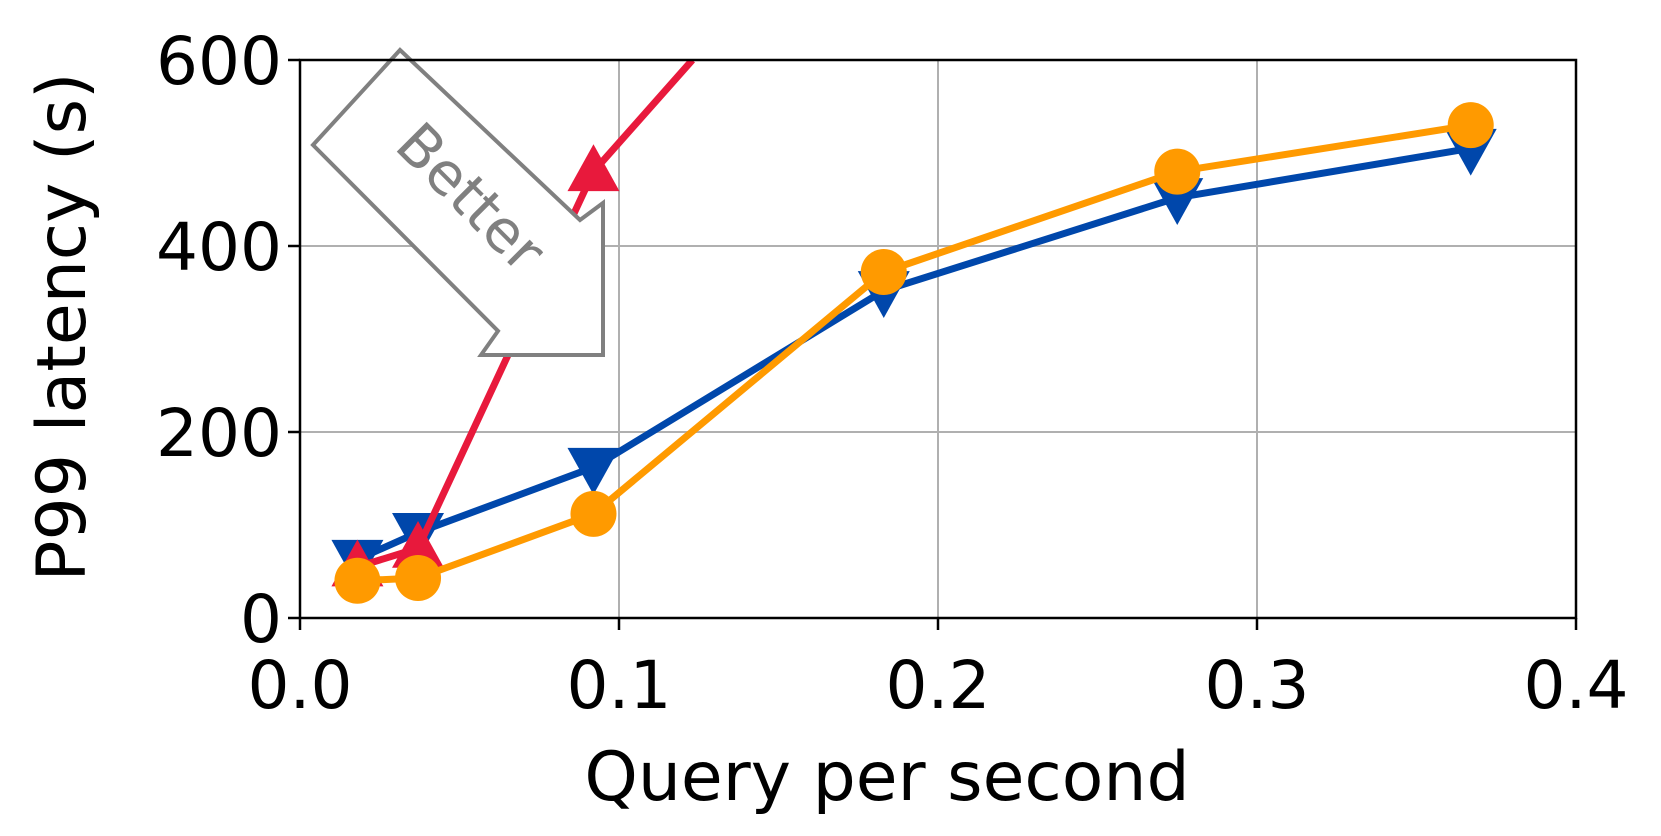 This screenshot has width=1661, height=836. I want to click on y-tick-label: 200, so click(219, 433).